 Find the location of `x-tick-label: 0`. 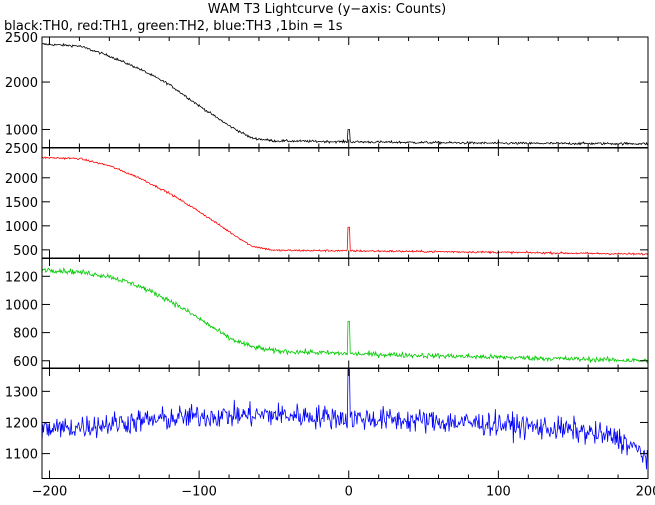

x-tick-label: 0 is located at coordinates (349, 492).